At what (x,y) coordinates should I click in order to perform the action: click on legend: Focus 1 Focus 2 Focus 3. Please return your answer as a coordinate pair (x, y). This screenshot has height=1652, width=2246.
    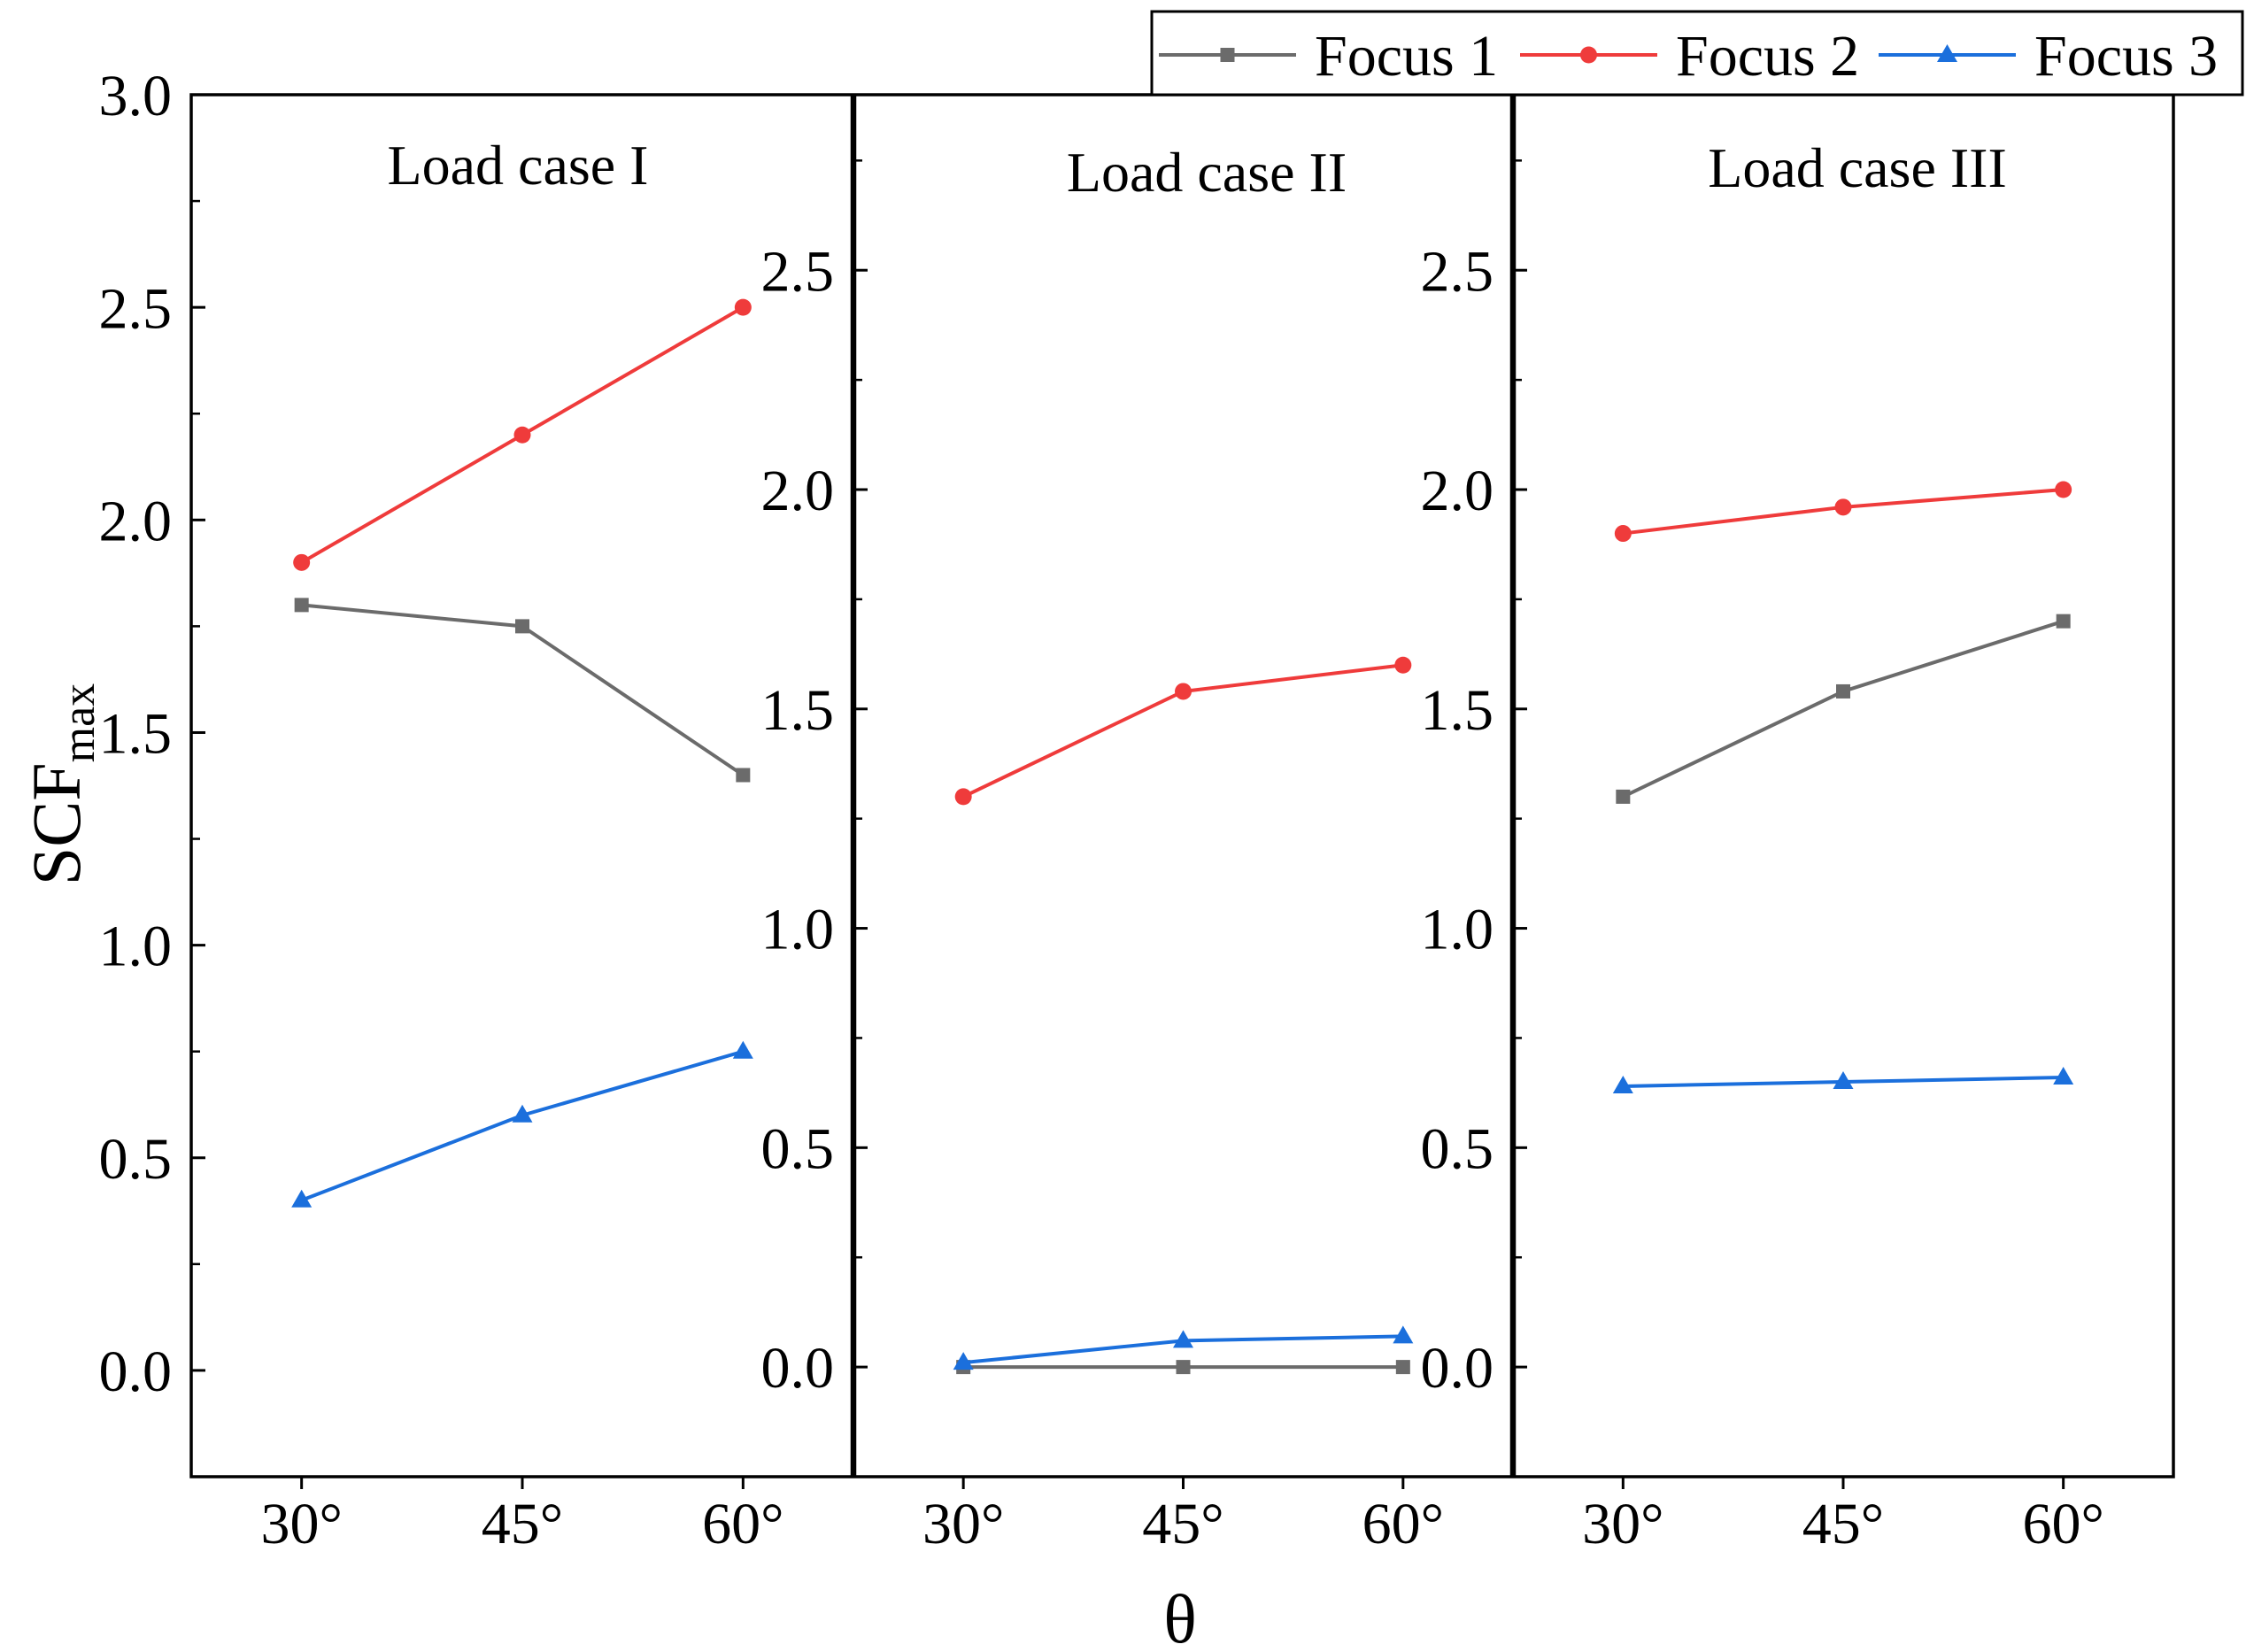
    Looking at the image, I should click on (1697, 53).